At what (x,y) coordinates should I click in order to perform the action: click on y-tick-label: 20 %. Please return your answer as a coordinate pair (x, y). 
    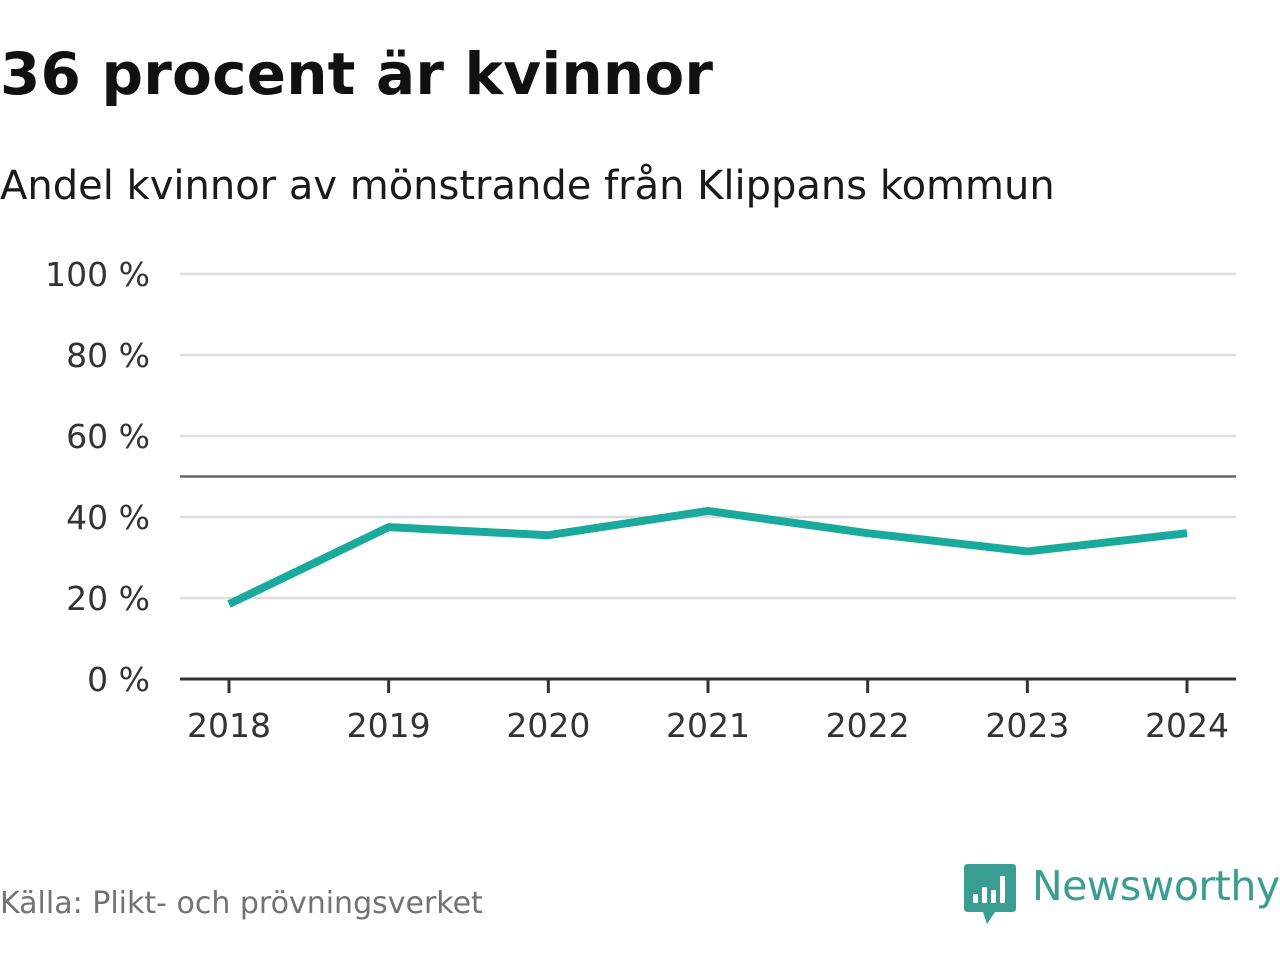
    Looking at the image, I should click on (108, 598).